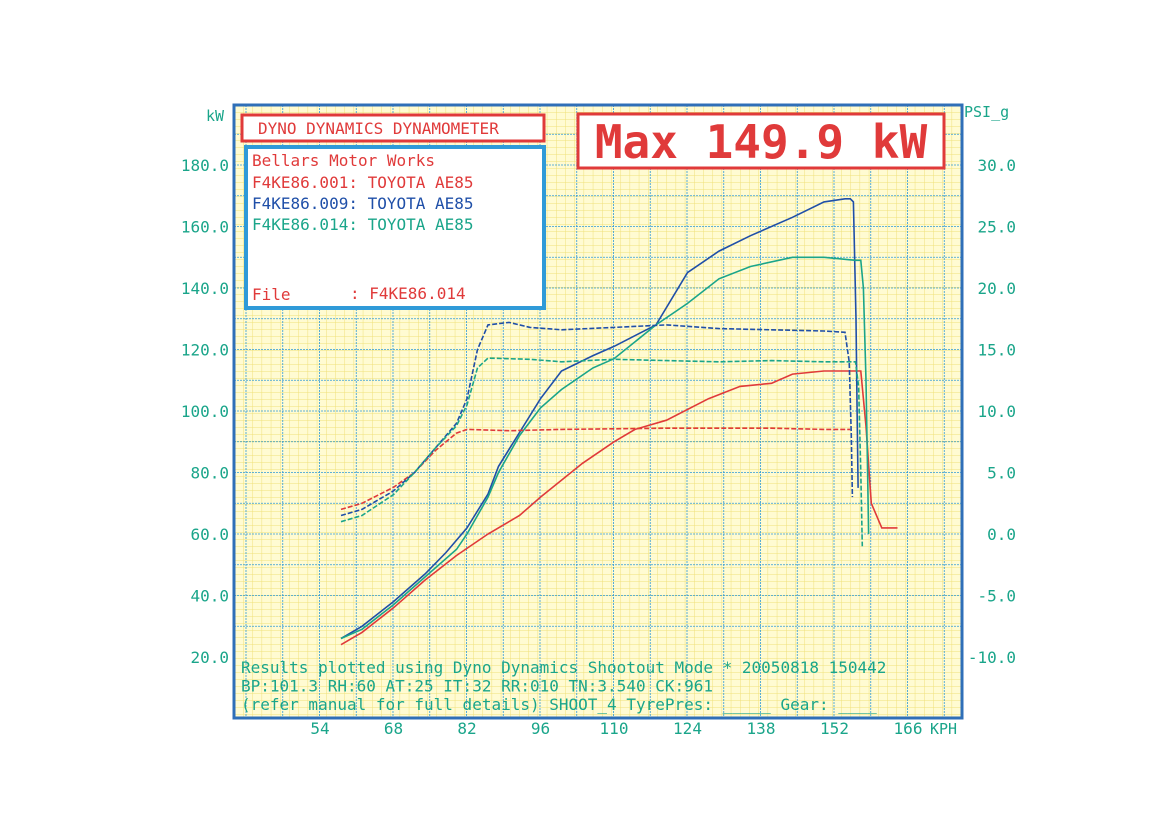  Describe the element at coordinates (215, 116) in the screenshot. I see `left-axis-unit: kW` at that location.